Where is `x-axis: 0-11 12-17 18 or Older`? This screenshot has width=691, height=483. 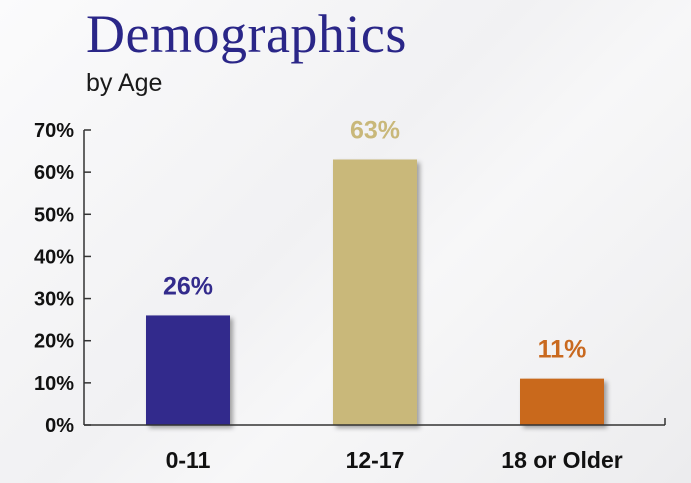 x-axis: 0-11 12-17 18 or Older is located at coordinates (375, 445).